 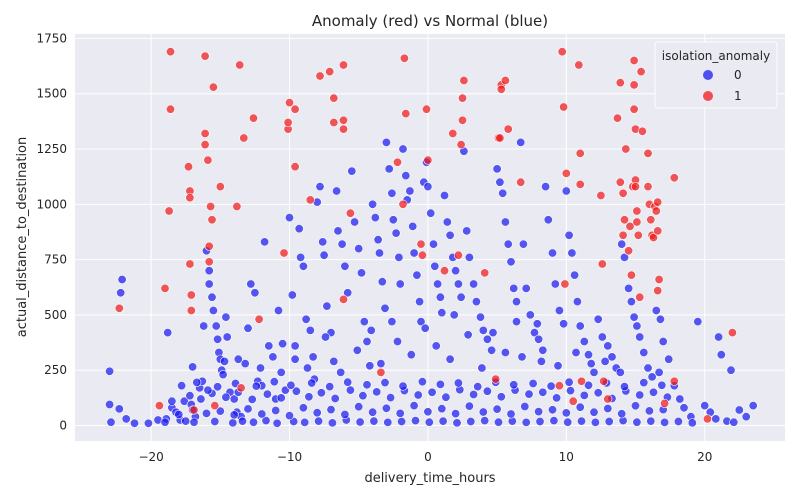 I want to click on legend-label-0: 0, so click(x=738, y=75).